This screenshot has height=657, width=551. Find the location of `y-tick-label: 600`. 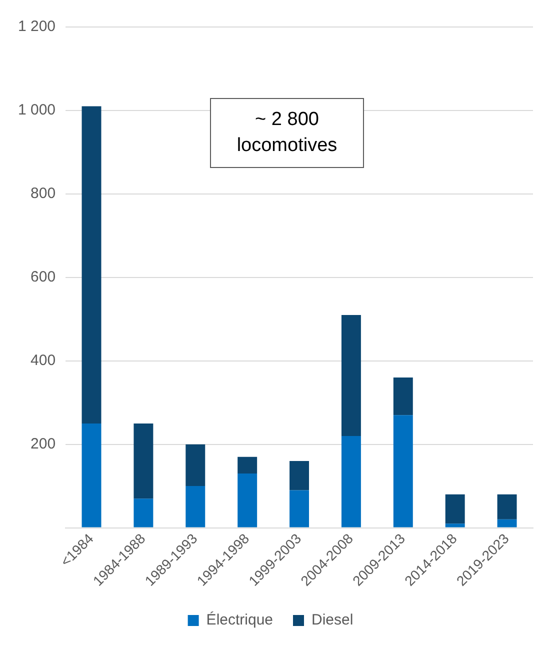

y-tick-label: 600 is located at coordinates (43, 277).